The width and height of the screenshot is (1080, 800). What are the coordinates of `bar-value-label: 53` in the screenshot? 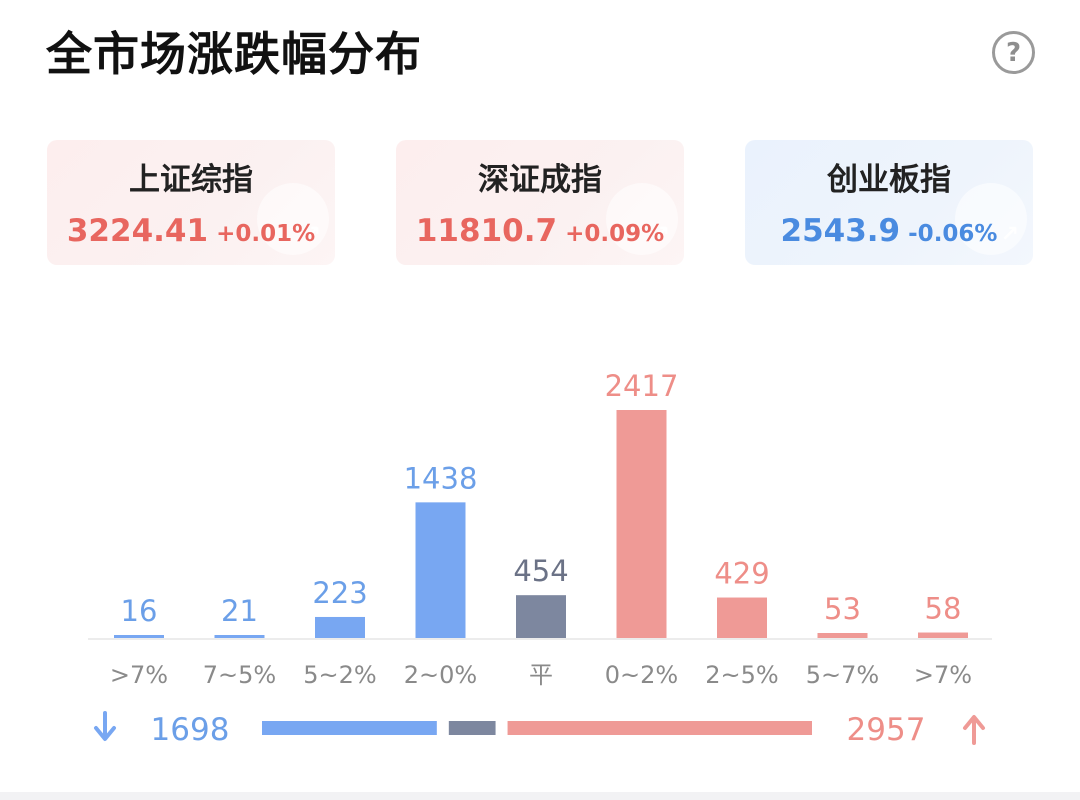 It's located at (842, 609).